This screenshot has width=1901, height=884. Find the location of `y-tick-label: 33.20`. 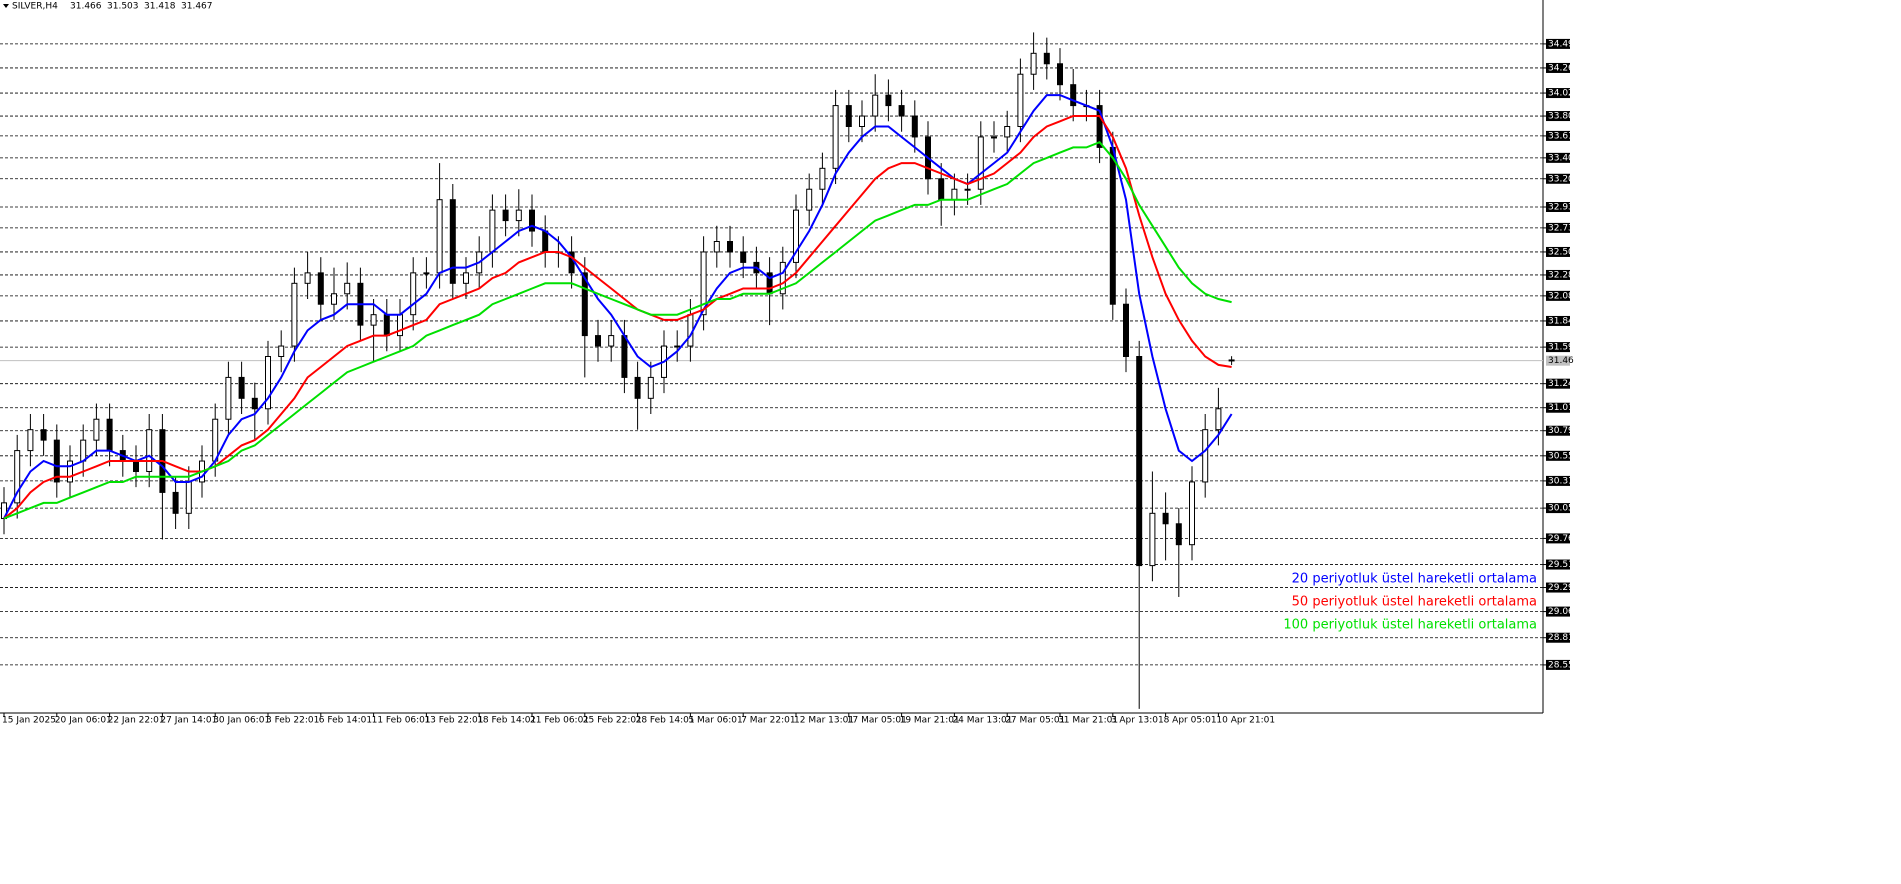

y-tick-label: 33.20 is located at coordinates (1561, 179).